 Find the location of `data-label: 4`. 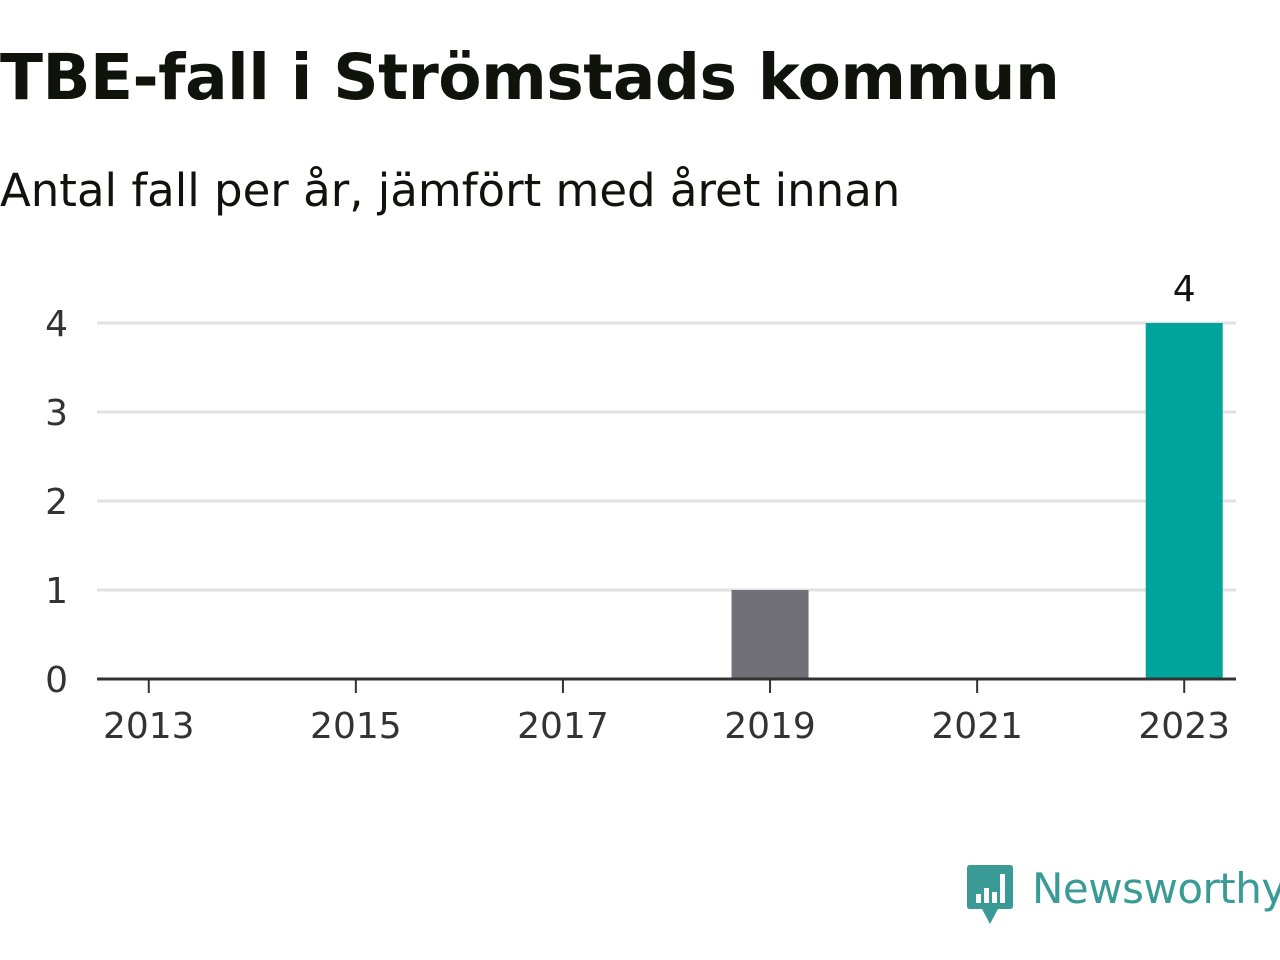

data-label: 4 is located at coordinates (1184, 289).